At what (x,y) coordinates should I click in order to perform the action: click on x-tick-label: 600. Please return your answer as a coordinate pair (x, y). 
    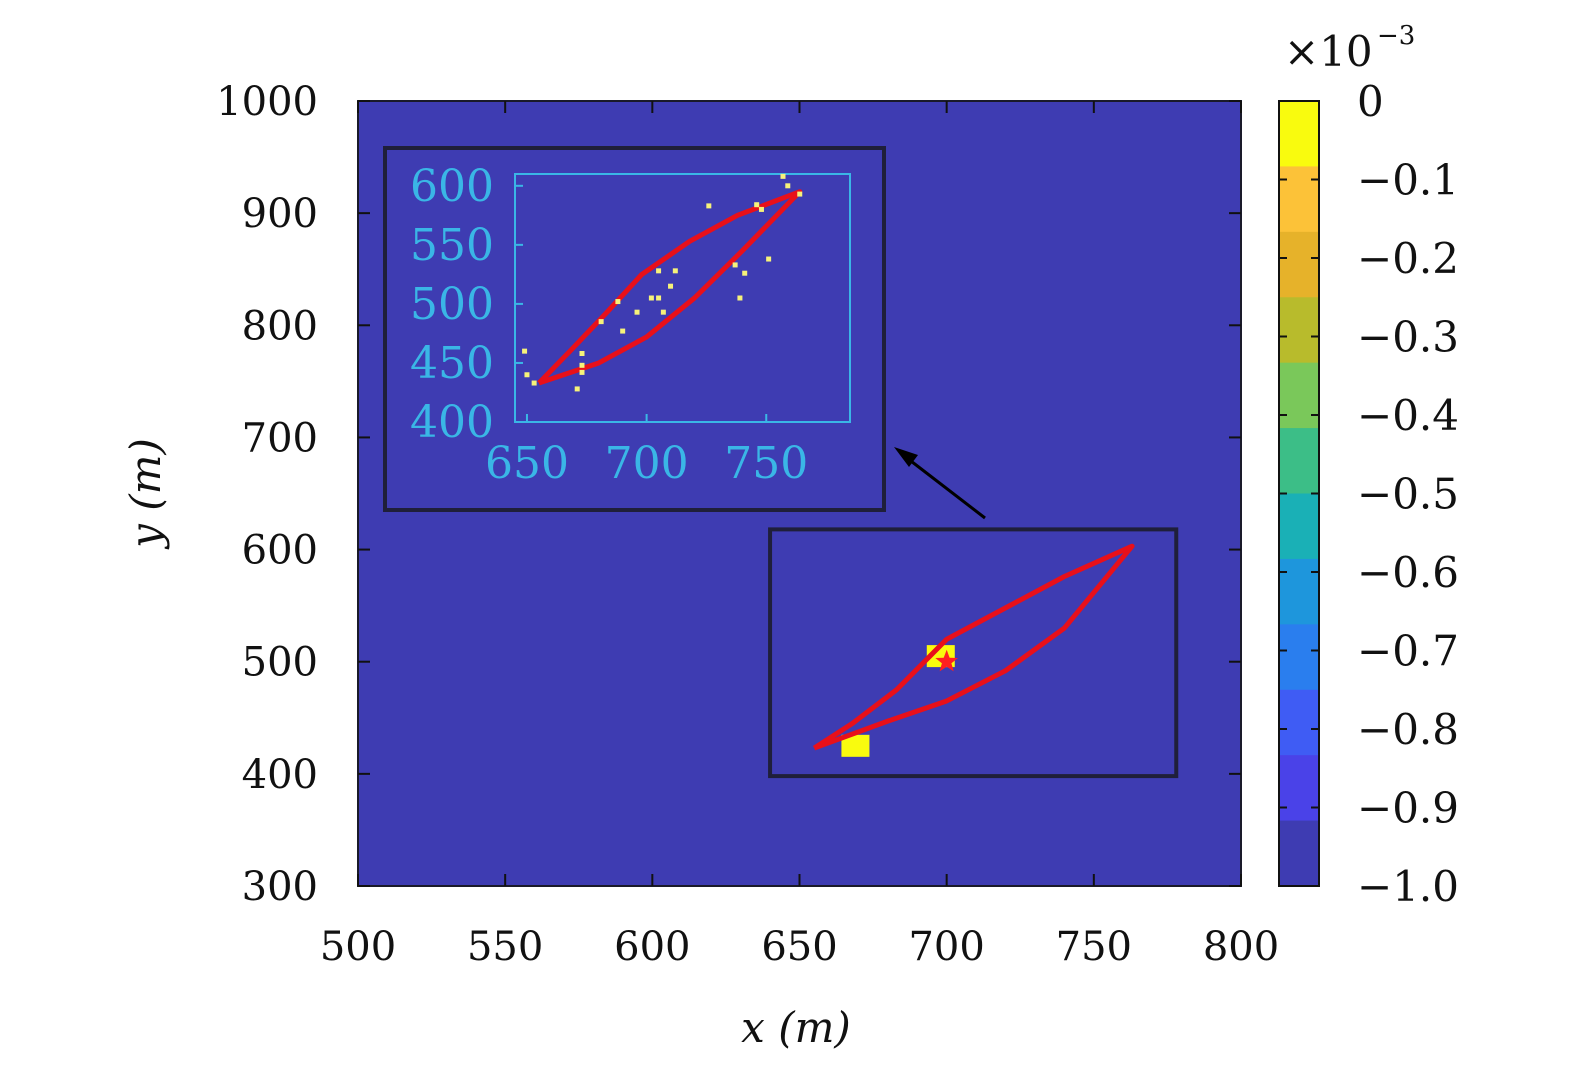
    Looking at the image, I should click on (652, 947).